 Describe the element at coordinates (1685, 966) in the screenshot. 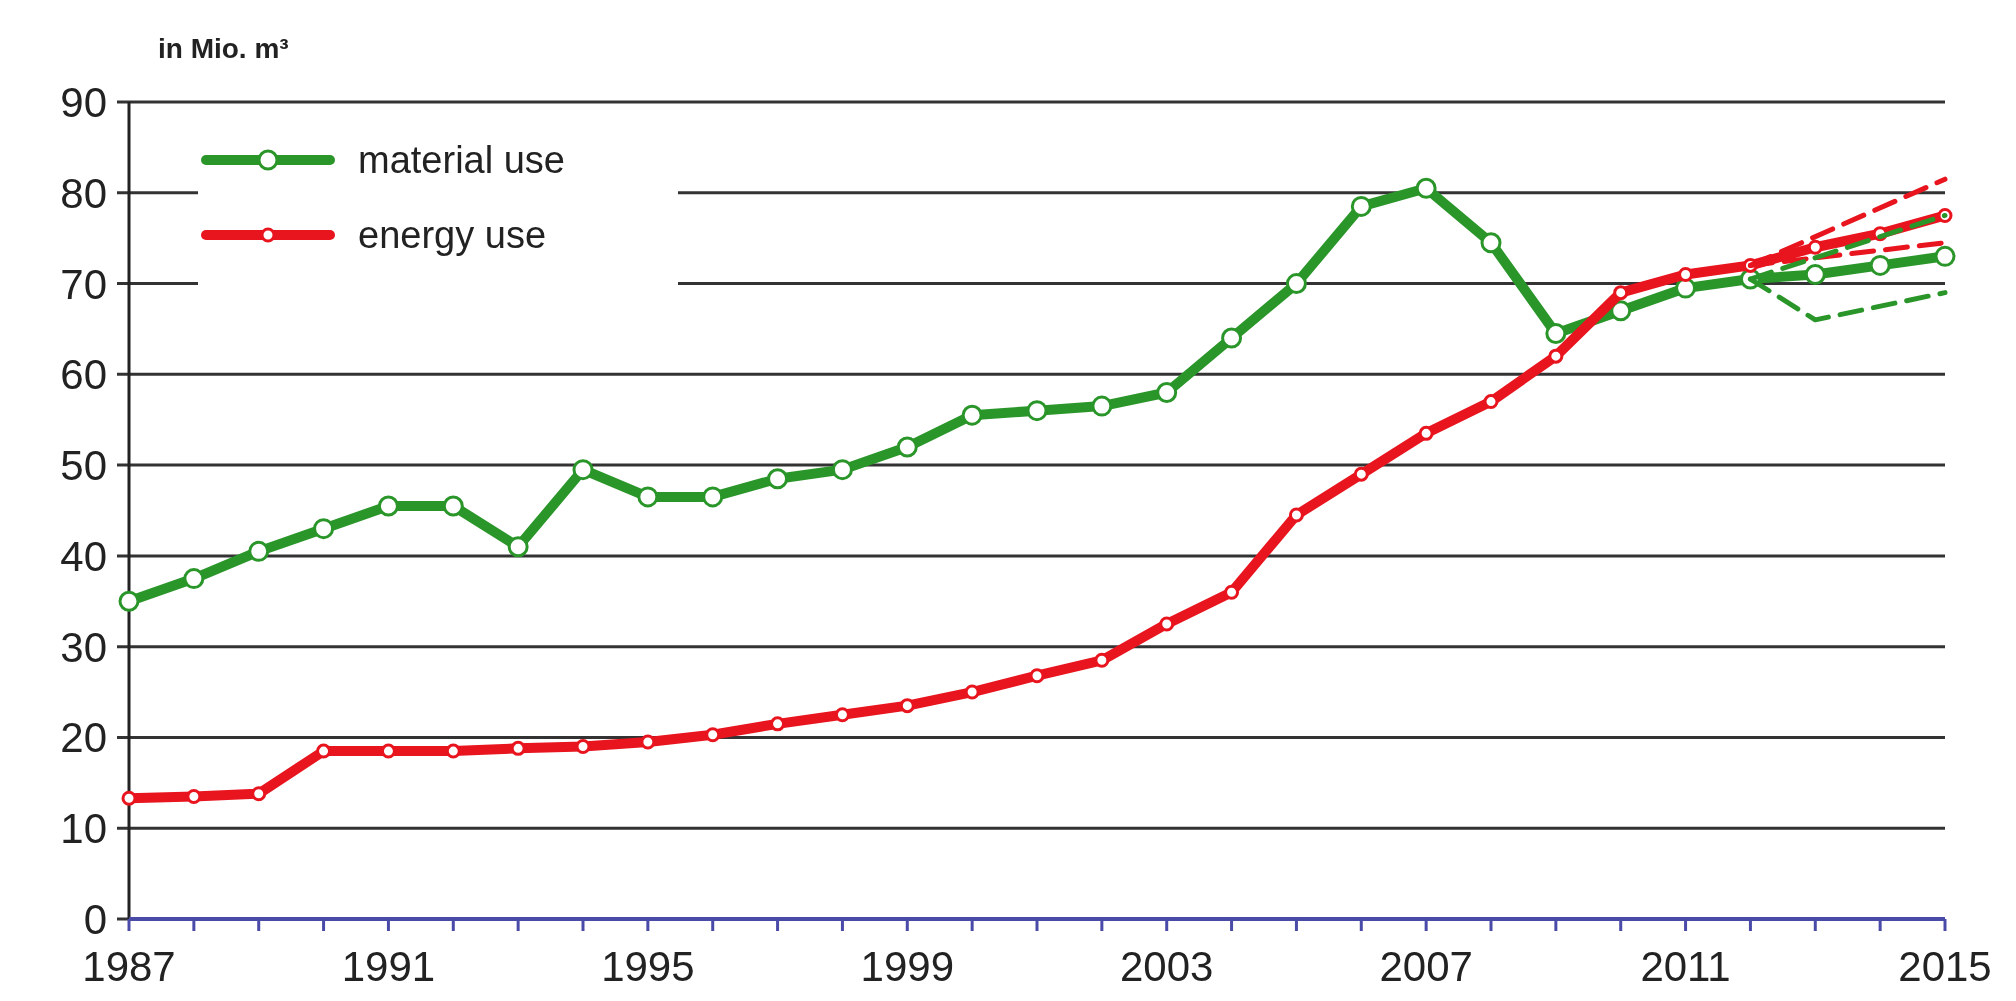

I see `x-tick-label: 2011` at that location.